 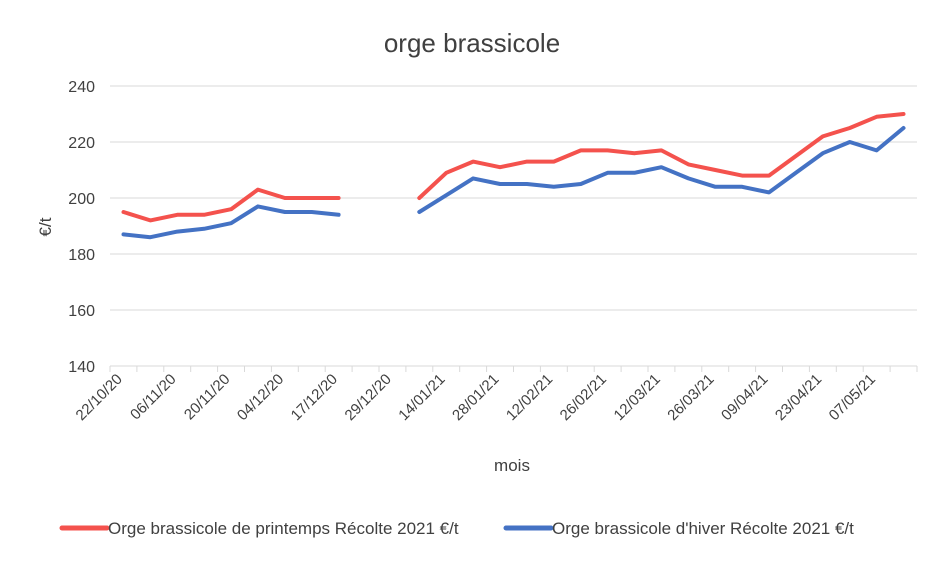 I want to click on x-tick-label: 17/12/20, so click(x=314, y=397).